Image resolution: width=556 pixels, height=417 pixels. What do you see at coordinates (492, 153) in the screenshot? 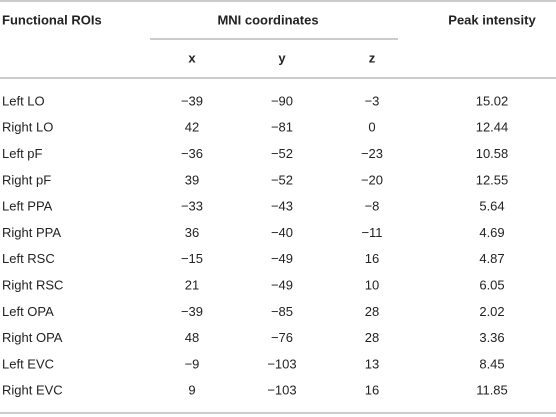
I see `table-cell: 10.58` at bounding box center [492, 153].